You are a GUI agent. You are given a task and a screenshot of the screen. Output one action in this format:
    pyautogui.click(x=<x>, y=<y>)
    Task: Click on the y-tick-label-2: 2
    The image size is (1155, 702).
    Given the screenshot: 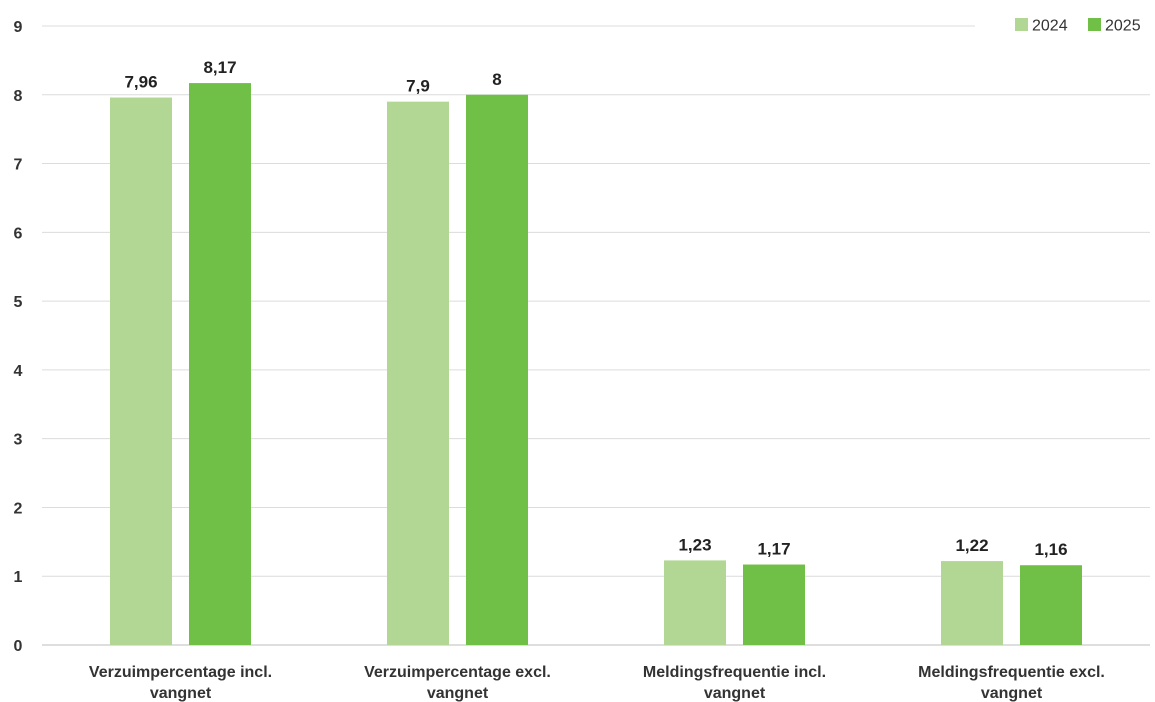 What is the action you would take?
    pyautogui.click(x=18, y=508)
    